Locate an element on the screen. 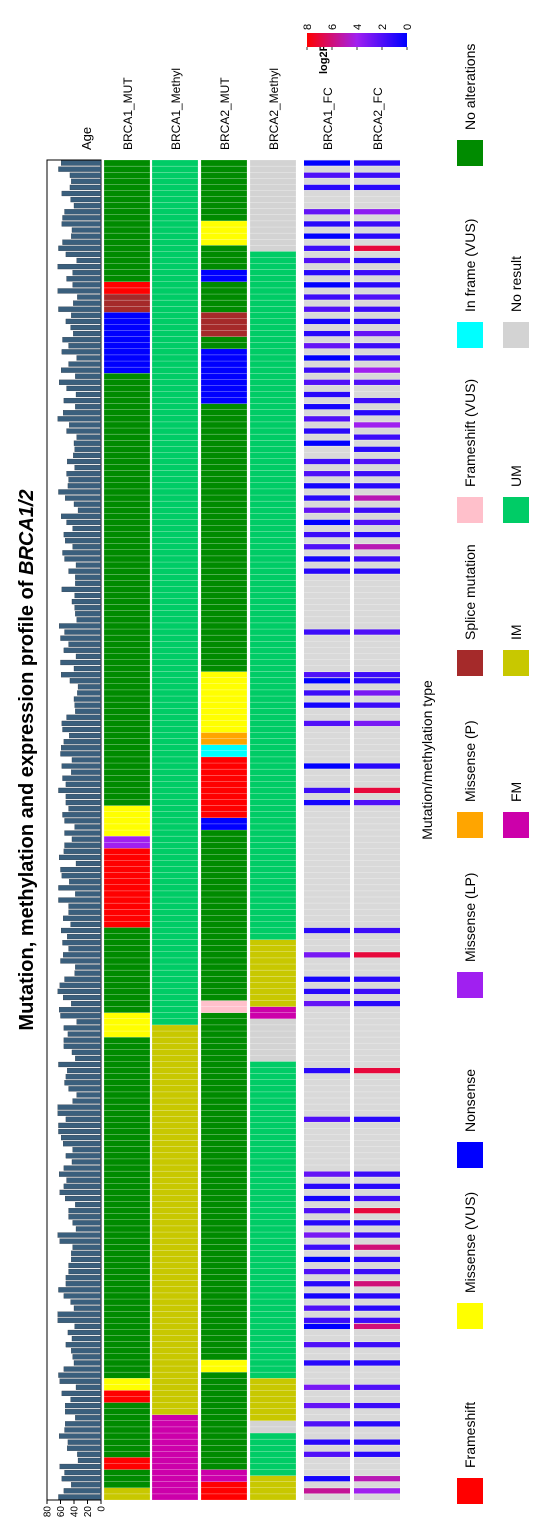 The height and width of the screenshot is (1520, 550). colorbar-tick-label: 6 is located at coordinates (333, 27).